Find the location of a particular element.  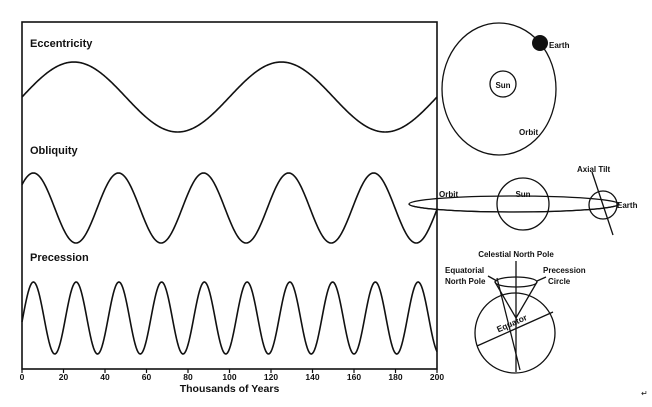

equator-line is located at coordinates (515, 329).